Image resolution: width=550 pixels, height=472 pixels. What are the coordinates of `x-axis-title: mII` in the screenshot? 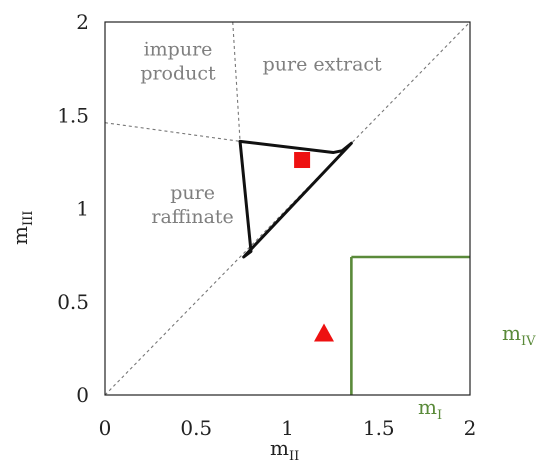 It's located at (284, 450).